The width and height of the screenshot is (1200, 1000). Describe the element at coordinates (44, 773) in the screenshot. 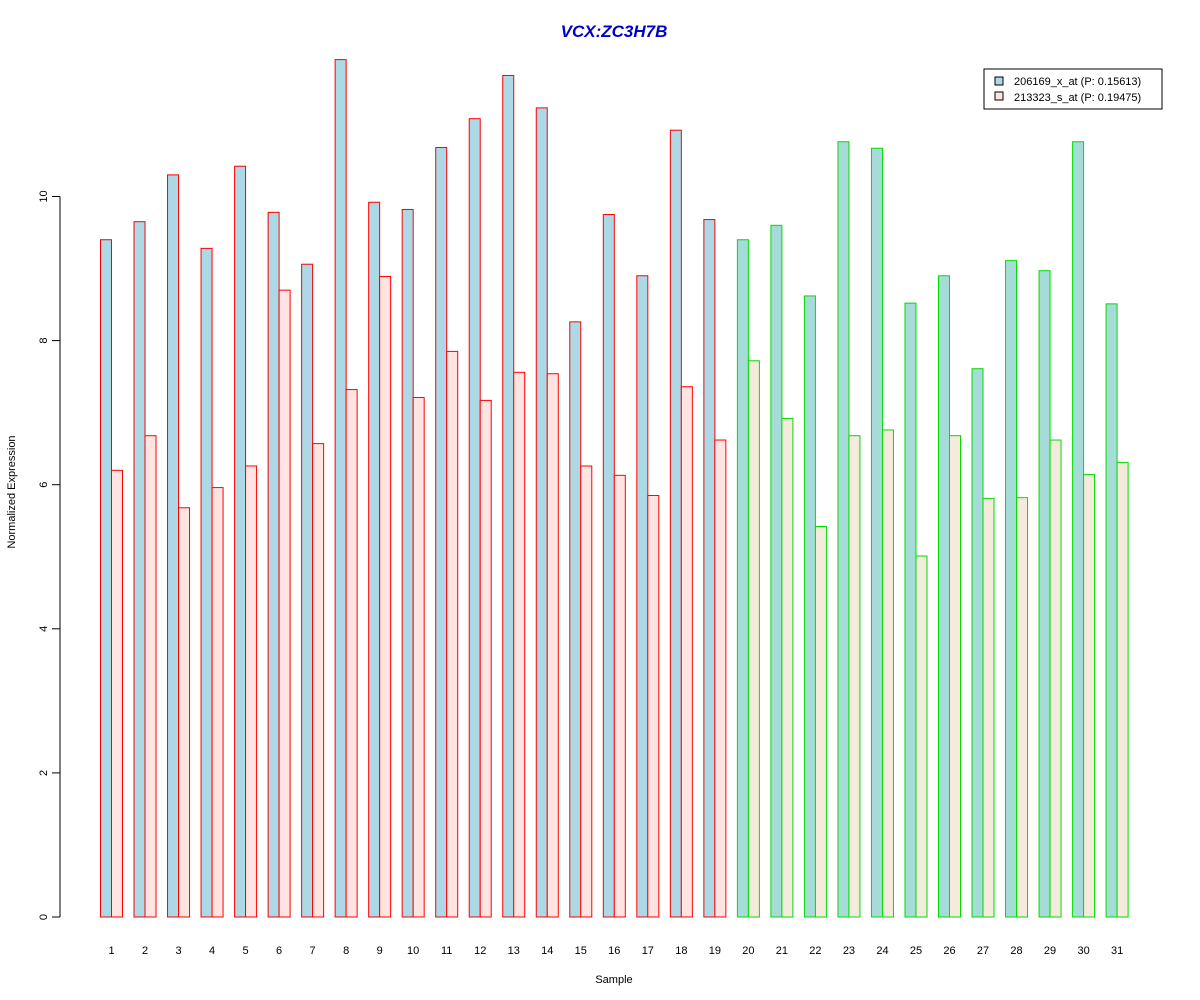

I see `y-tick-label: 2` at that location.